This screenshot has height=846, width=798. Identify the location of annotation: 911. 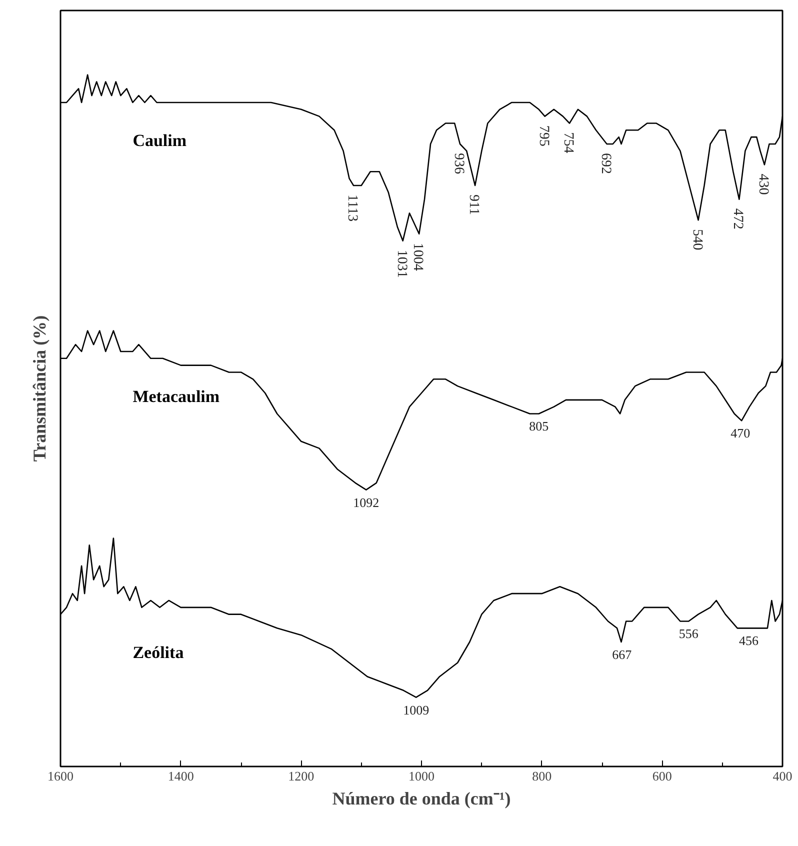
(474, 204).